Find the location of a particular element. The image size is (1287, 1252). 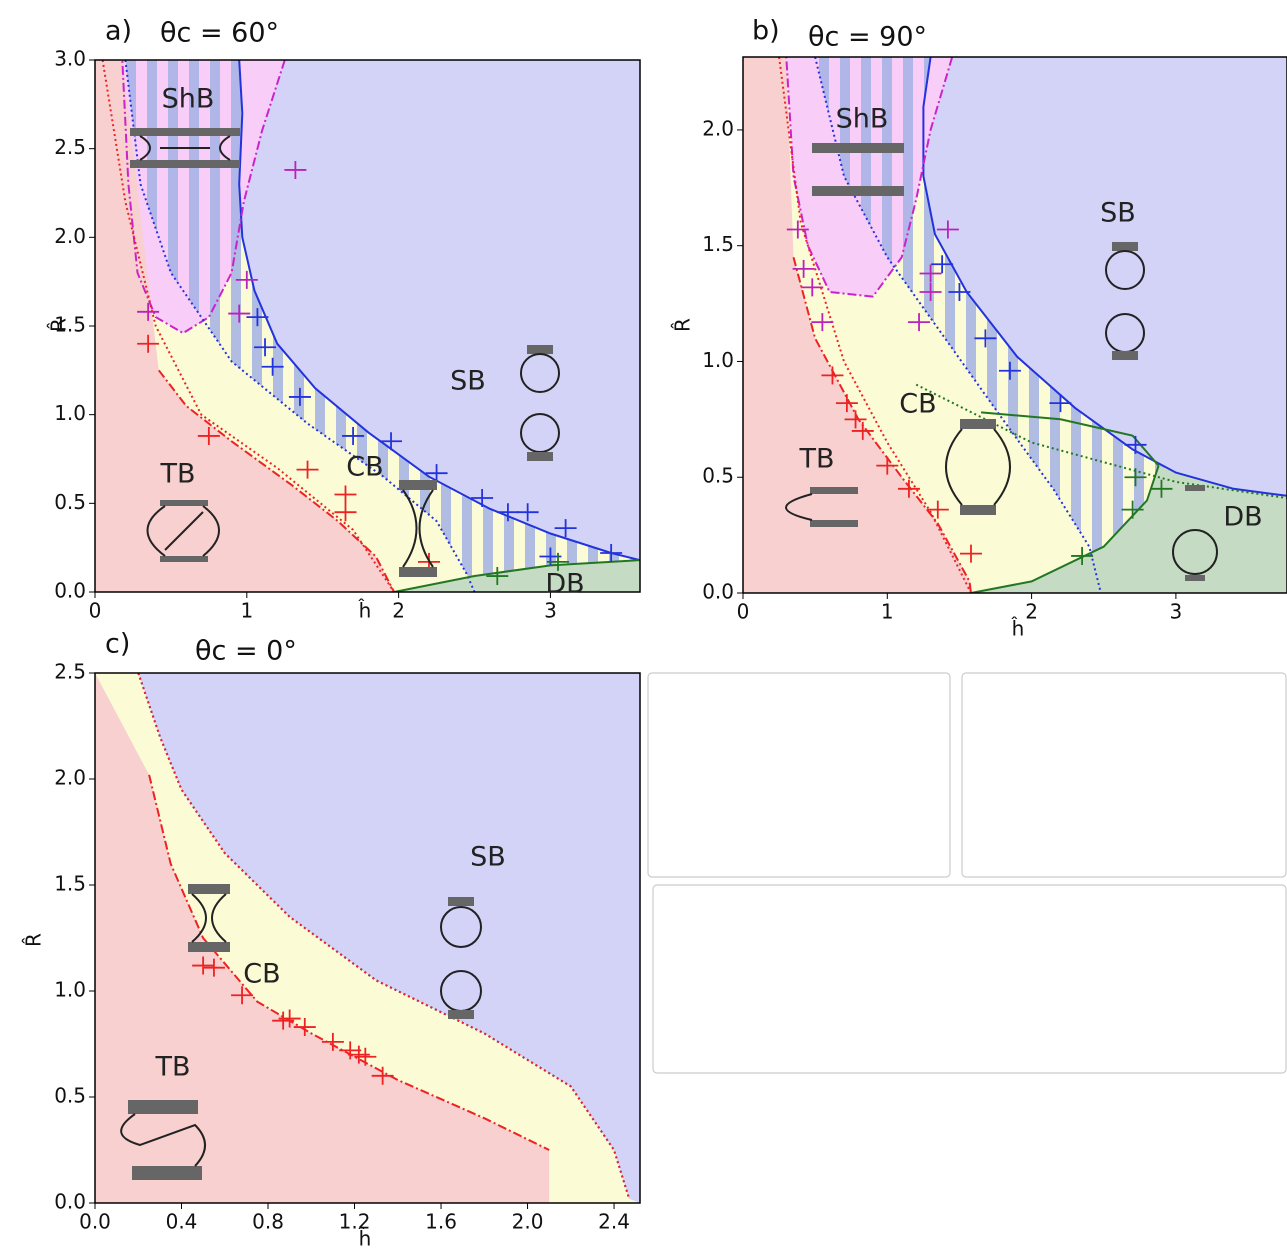

region-label: DB is located at coordinates (1242, 517).